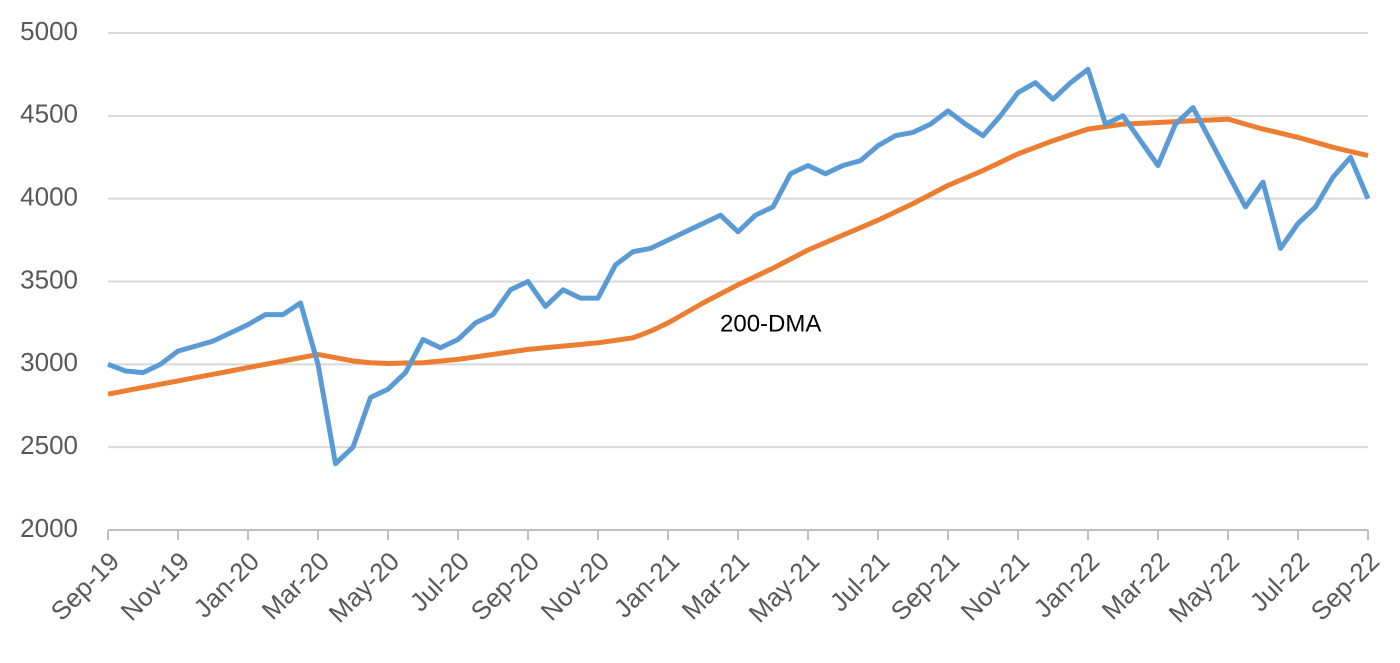 This screenshot has width=1400, height=663. Describe the element at coordinates (49, 197) in the screenshot. I see `y-tick-label: 4000` at that location.